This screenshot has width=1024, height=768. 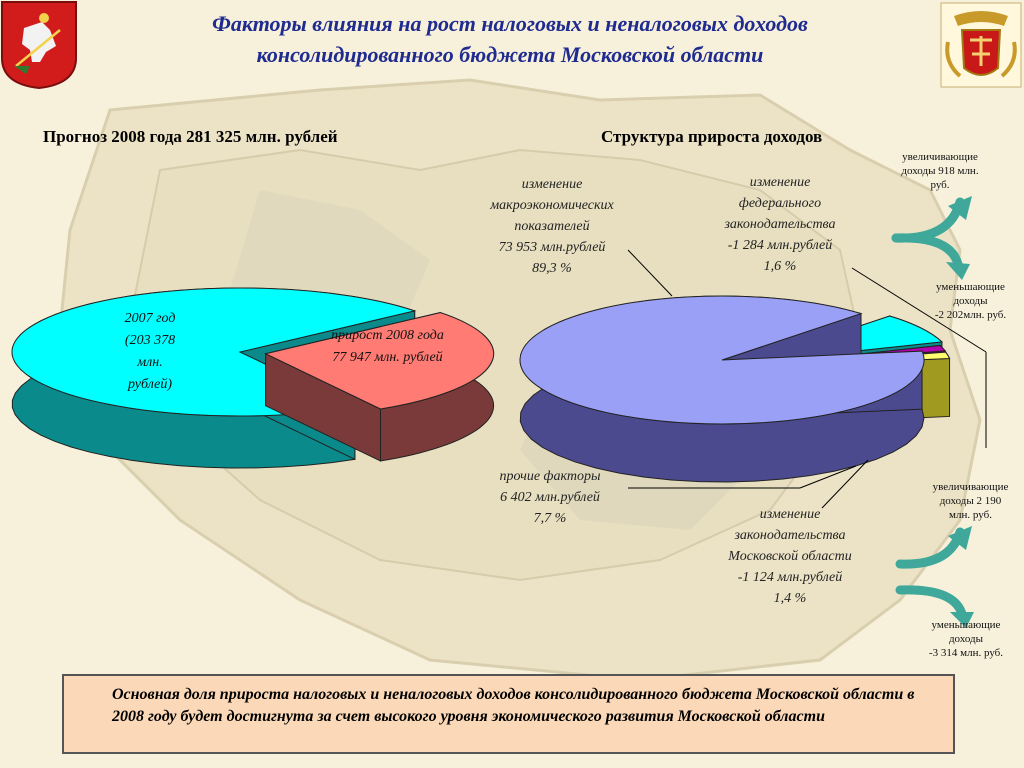 I want to click on left-chart-heading: Прогноз 2008 года 281 325 млн. рублей, so click(x=190, y=136).